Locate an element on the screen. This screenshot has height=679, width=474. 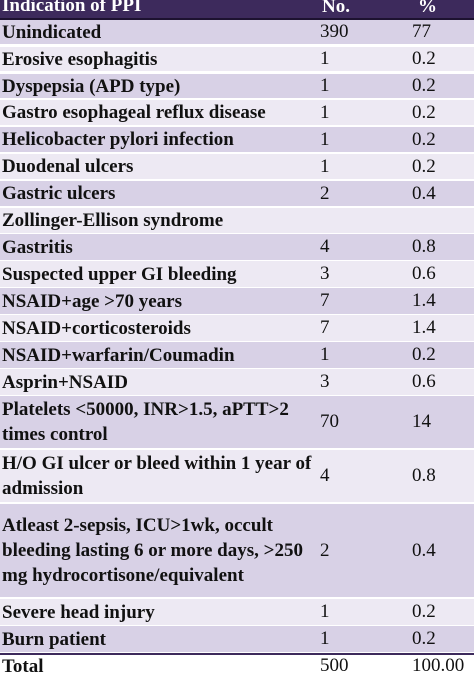
row-indication: Suspected upper GI bleeding is located at coordinates (119, 274).